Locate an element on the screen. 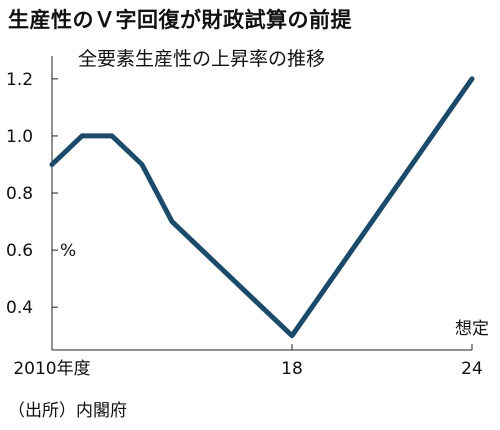 This screenshot has width=500, height=430. x-tick-label: 24 is located at coordinates (472, 369).